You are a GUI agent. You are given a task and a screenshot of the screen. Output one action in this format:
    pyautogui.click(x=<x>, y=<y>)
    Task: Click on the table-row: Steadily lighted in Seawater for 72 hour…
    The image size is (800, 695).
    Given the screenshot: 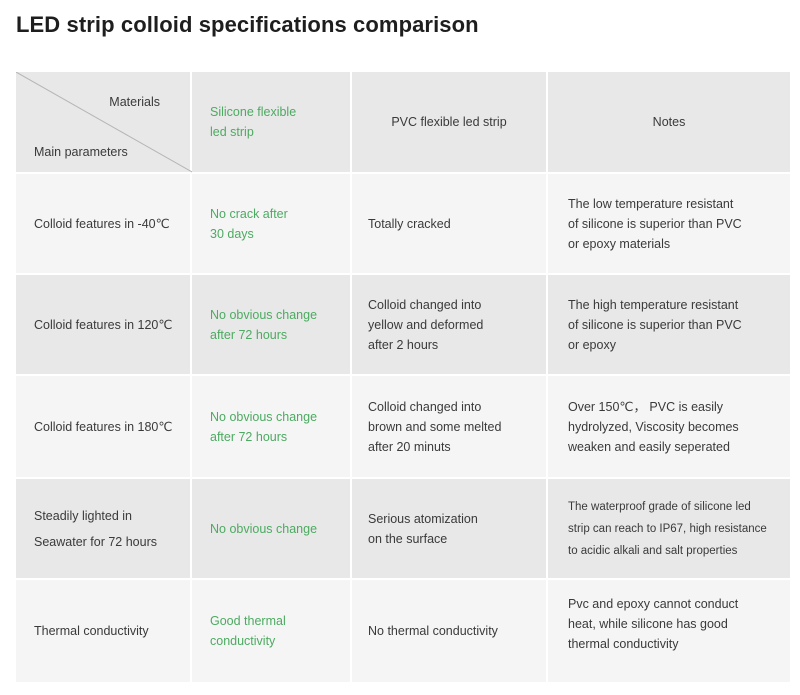 What is the action you would take?
    pyautogui.click(x=403, y=529)
    